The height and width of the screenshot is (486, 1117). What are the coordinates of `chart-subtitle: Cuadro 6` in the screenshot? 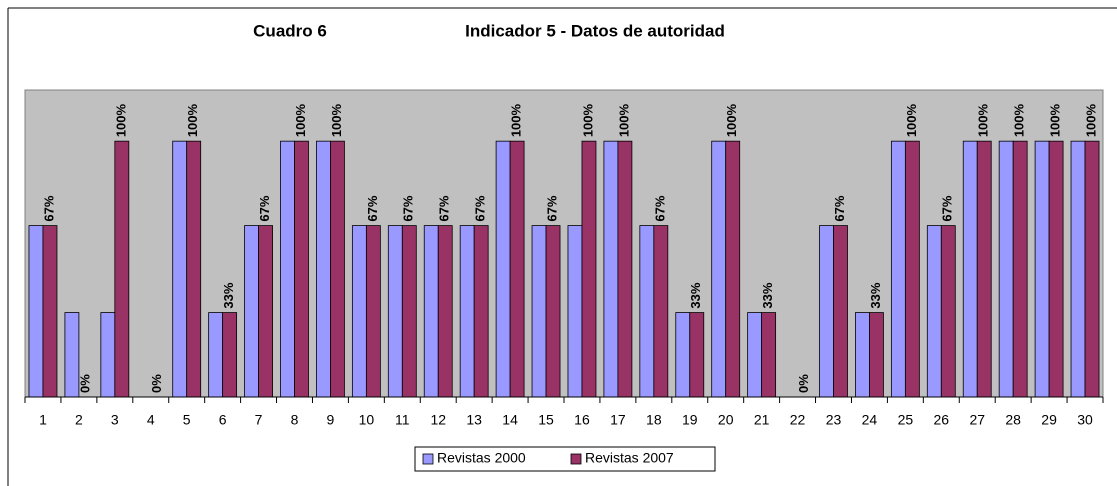 It's located at (290, 30).